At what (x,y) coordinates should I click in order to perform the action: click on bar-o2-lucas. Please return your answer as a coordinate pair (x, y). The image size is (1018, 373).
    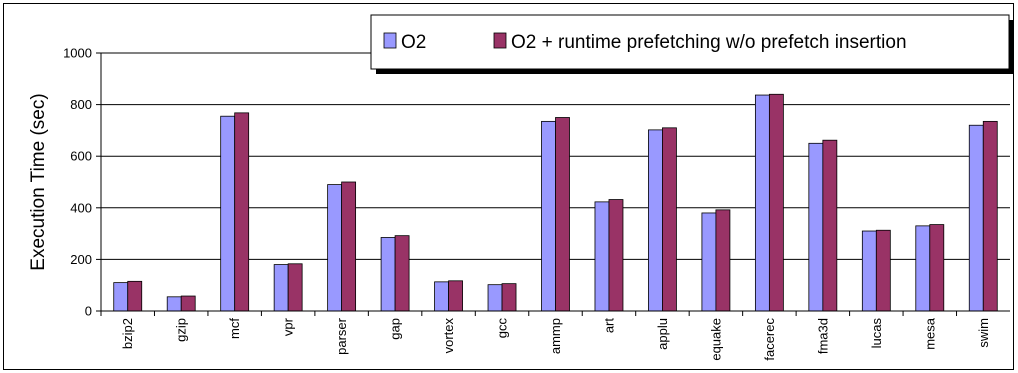
    Looking at the image, I should click on (869, 271).